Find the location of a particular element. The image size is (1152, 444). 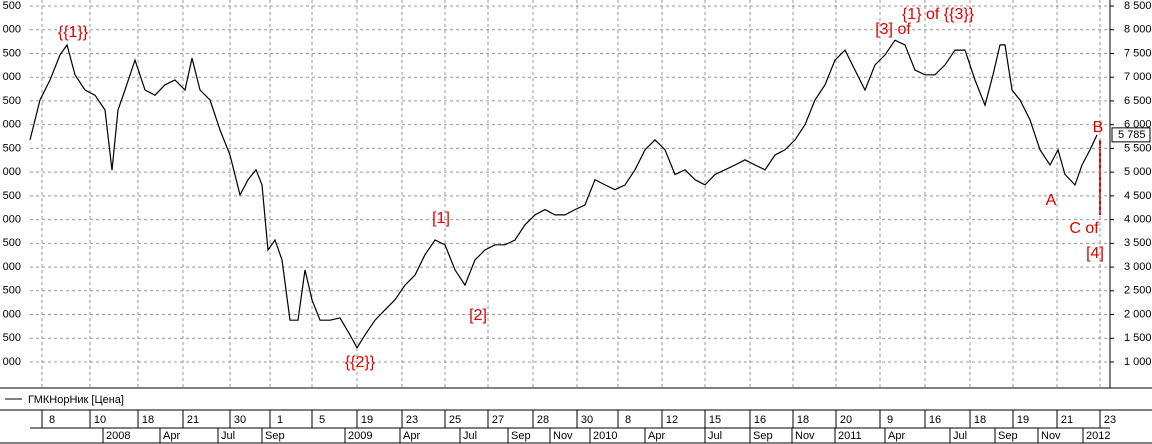

wave-label: C of is located at coordinates (1084, 228).